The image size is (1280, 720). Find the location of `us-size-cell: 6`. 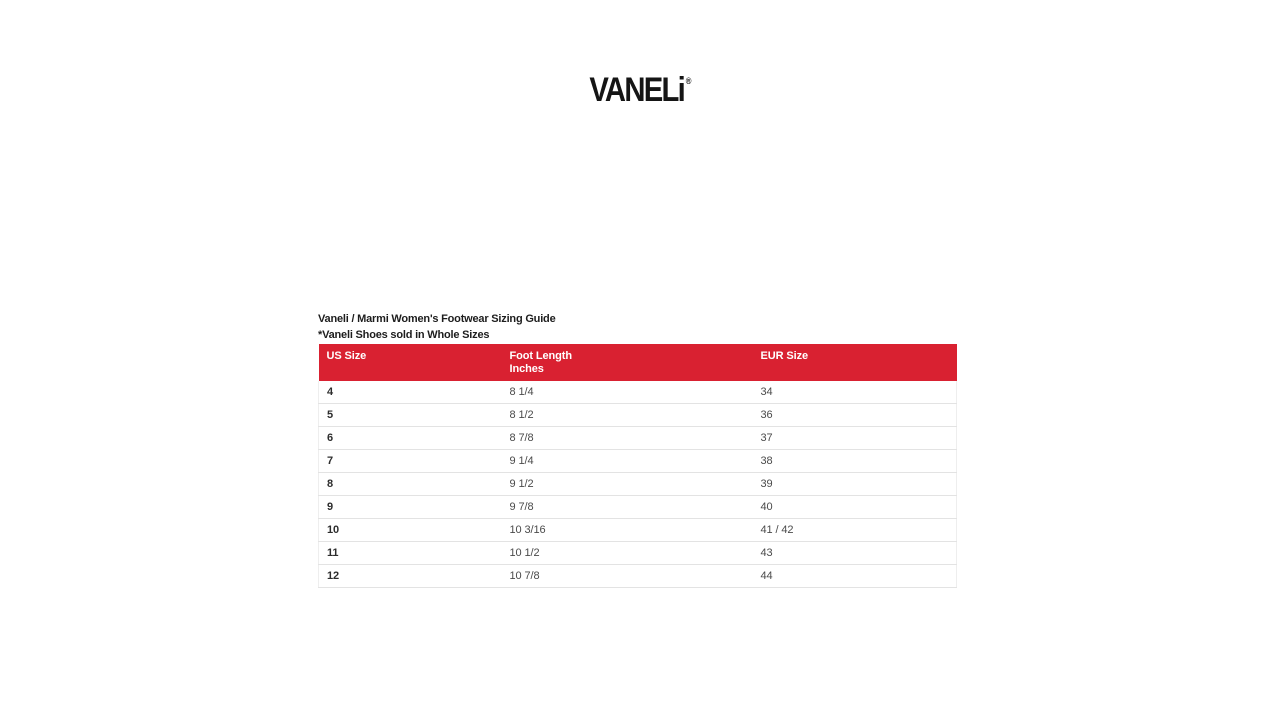

us-size-cell: 6 is located at coordinates (410, 438).